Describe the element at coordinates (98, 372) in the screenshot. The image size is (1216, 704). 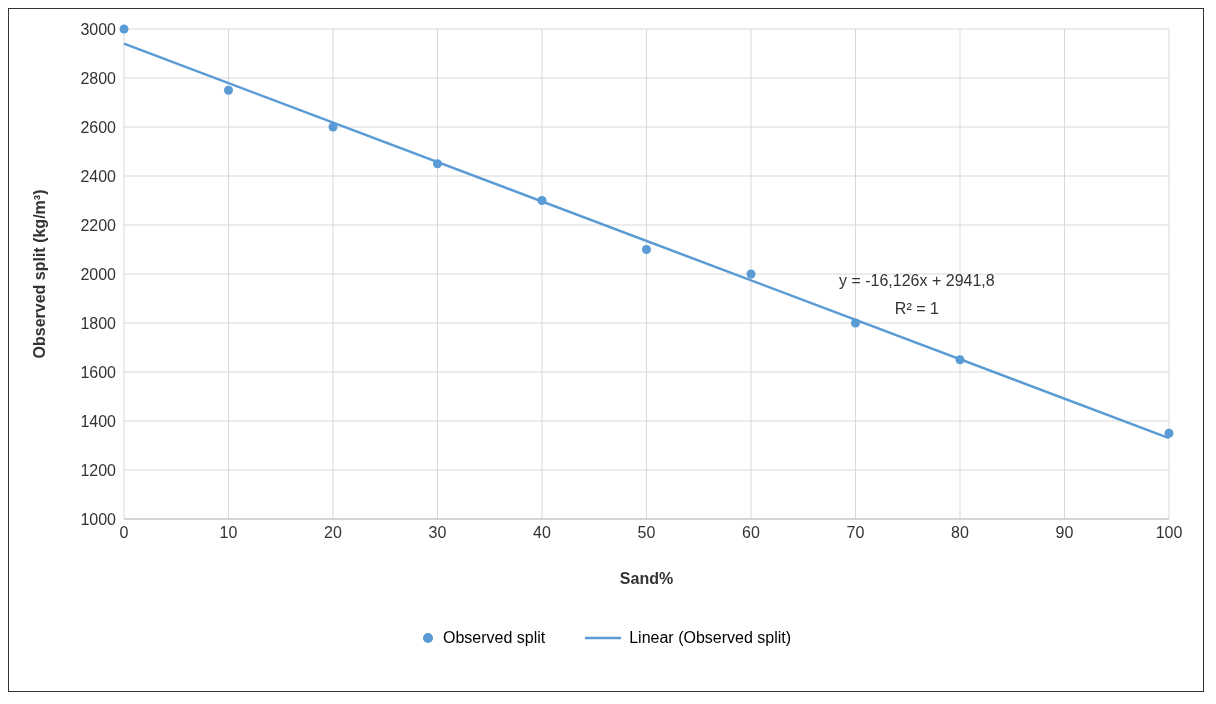
I see `y-tick-label: 1600` at that location.